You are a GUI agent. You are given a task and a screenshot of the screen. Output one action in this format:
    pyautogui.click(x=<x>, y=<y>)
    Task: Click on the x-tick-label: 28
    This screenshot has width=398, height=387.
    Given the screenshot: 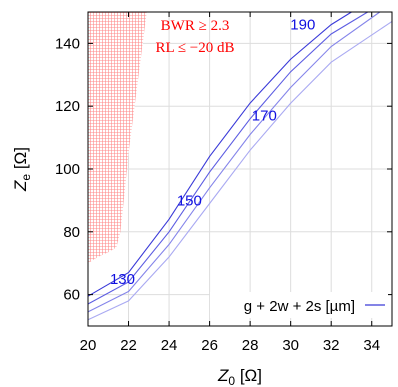 What is the action you would take?
    pyautogui.click(x=250, y=345)
    